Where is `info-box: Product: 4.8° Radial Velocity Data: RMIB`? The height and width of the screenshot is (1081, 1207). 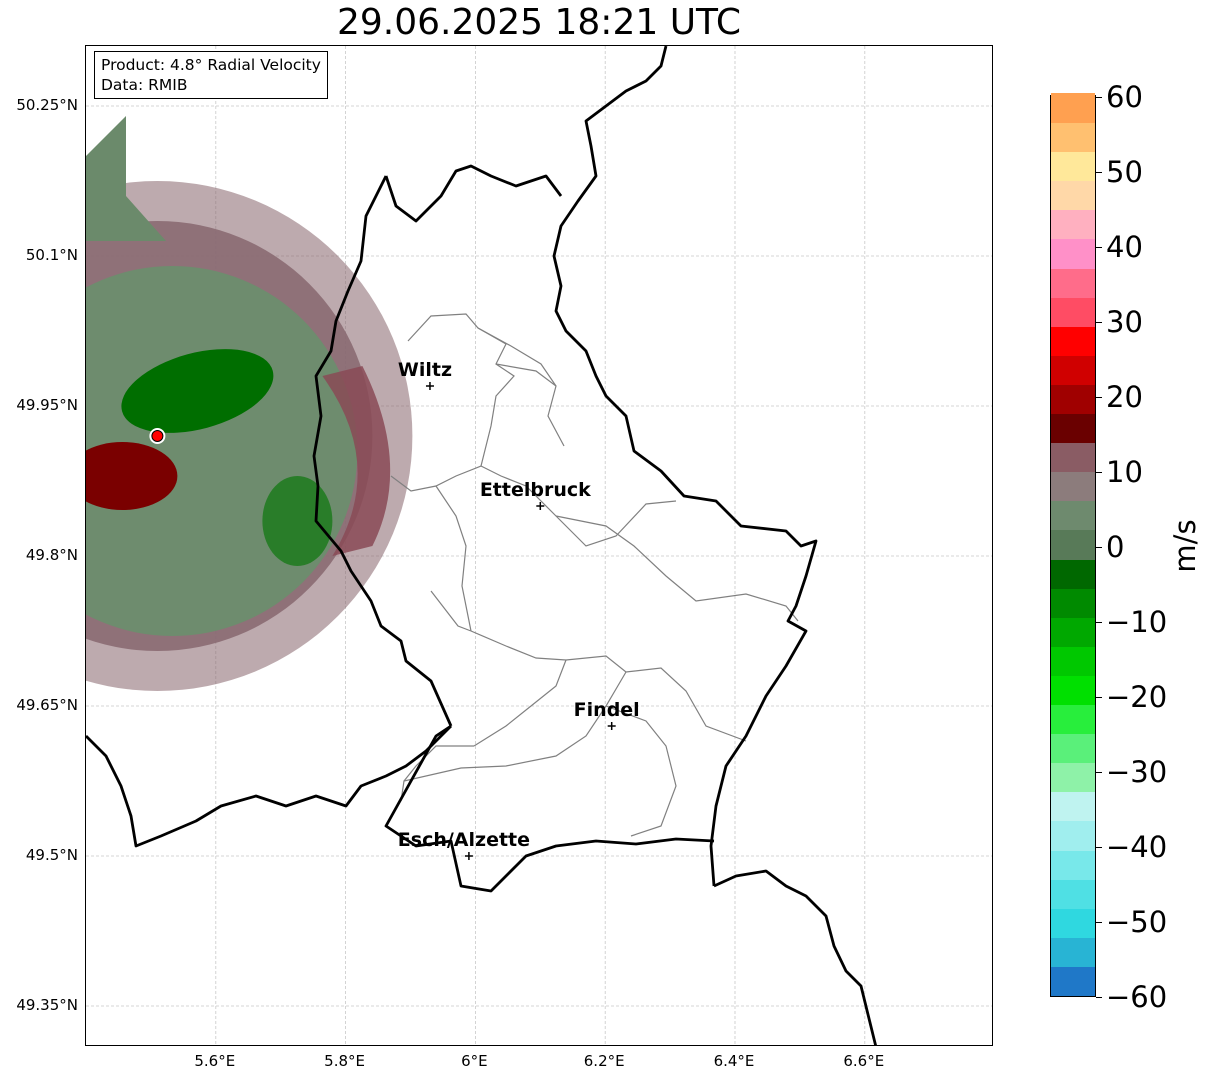
info-box: Product: 4.8° Radial Velocity Data: RMIB is located at coordinates (211, 75).